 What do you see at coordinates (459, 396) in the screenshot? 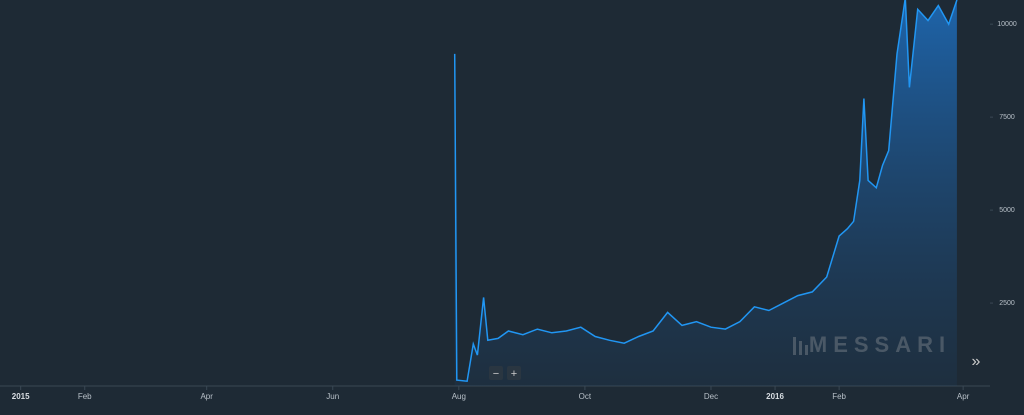
I see `x-tick-label: Aug` at bounding box center [459, 396].